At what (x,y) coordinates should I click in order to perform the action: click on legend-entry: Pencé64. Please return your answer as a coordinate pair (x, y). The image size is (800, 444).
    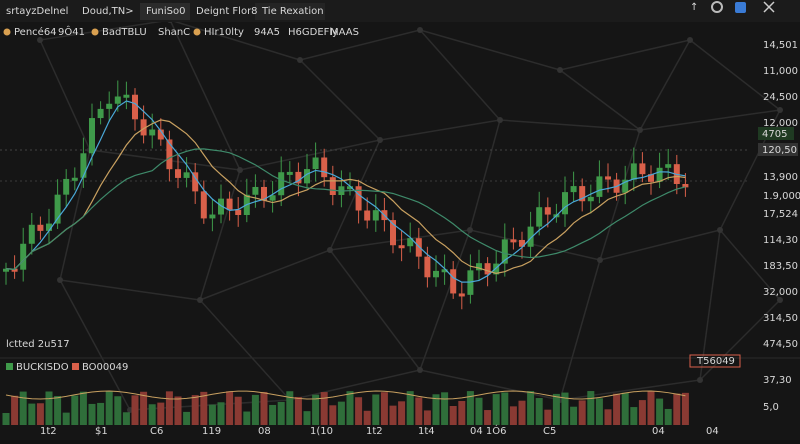
    Looking at the image, I should click on (35, 32).